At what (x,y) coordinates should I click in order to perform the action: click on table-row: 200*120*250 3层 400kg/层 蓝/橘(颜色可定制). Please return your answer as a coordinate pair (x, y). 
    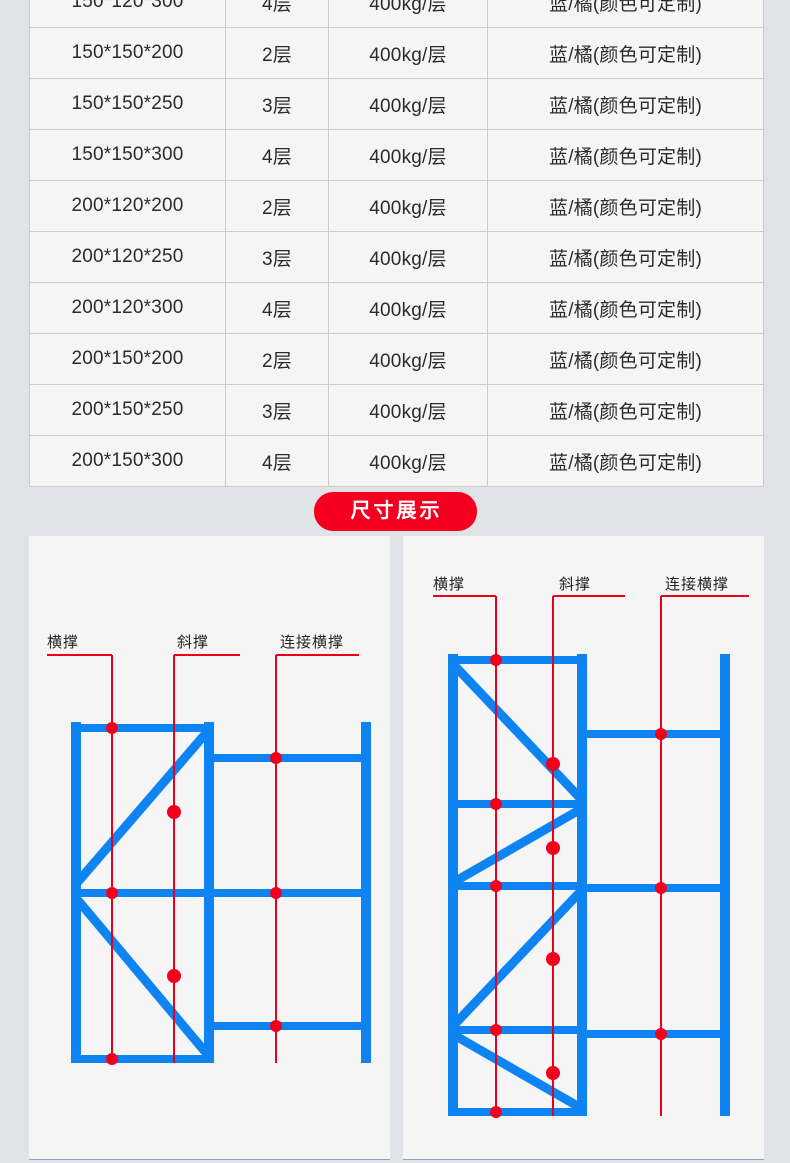
    Looking at the image, I should click on (396, 257).